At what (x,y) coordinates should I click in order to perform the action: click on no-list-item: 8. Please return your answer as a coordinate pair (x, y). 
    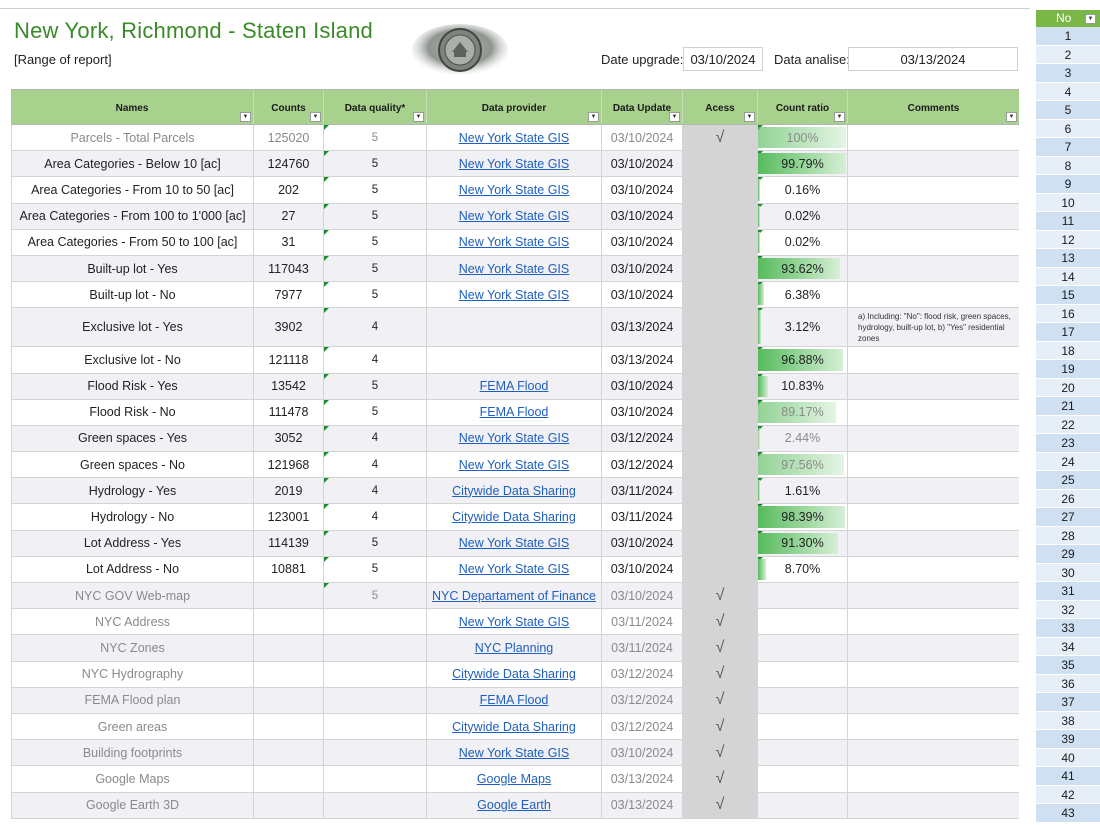
    Looking at the image, I should click on (1068, 165).